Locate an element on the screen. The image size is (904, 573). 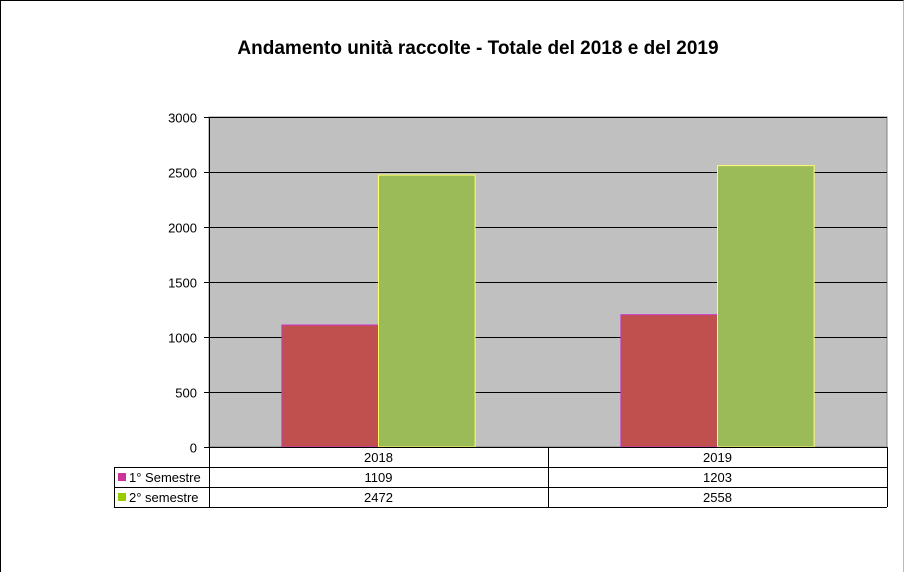
data-label: 2558 is located at coordinates (717, 497).